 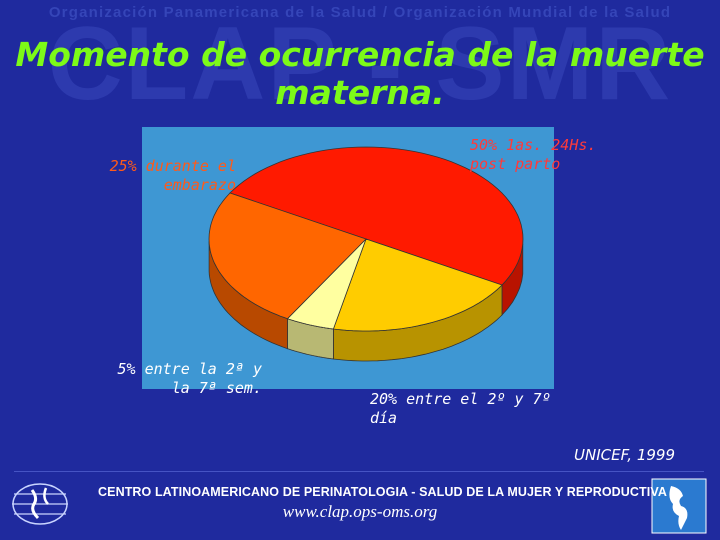 I want to click on slice-label-semanas: 5% entre la 2ª y la 7ª sem., so click(x=190, y=378).